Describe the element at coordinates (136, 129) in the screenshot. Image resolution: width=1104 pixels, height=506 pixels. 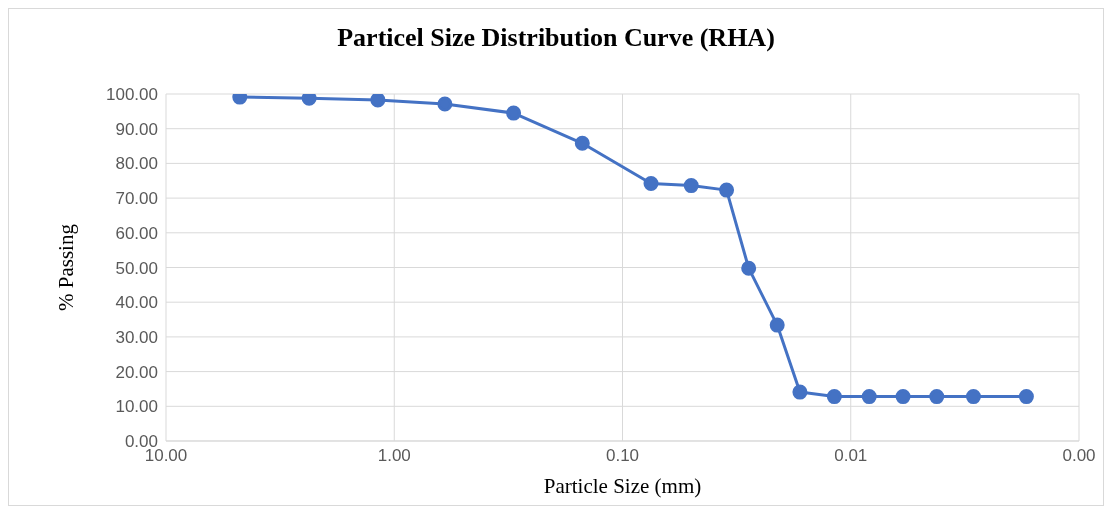
I see `y-tick-label: 90.00` at that location.